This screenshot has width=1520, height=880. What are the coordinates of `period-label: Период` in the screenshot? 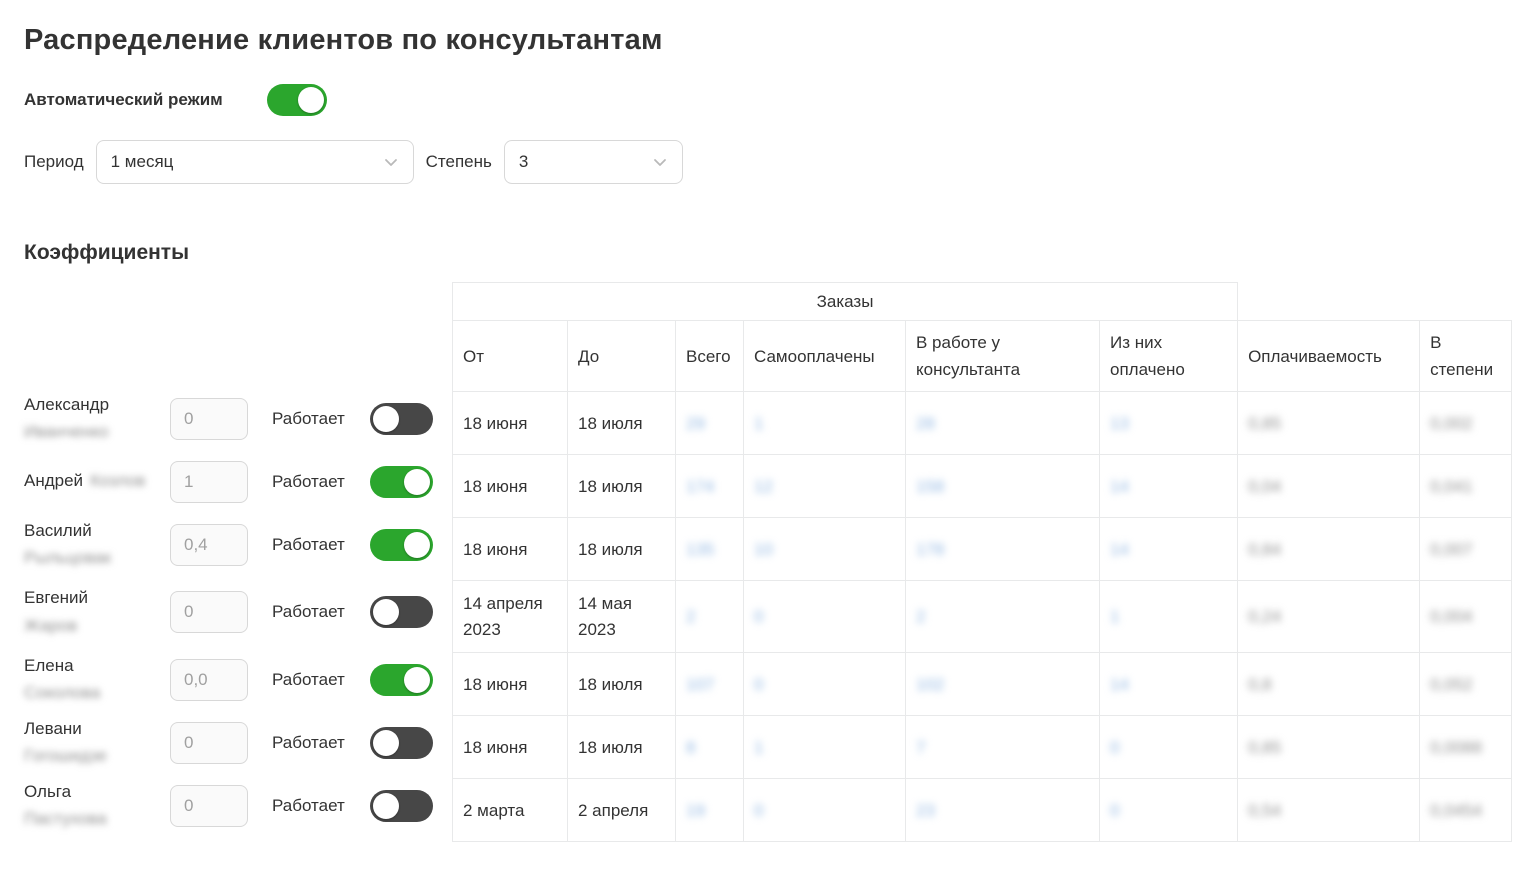 It's located at (54, 161).